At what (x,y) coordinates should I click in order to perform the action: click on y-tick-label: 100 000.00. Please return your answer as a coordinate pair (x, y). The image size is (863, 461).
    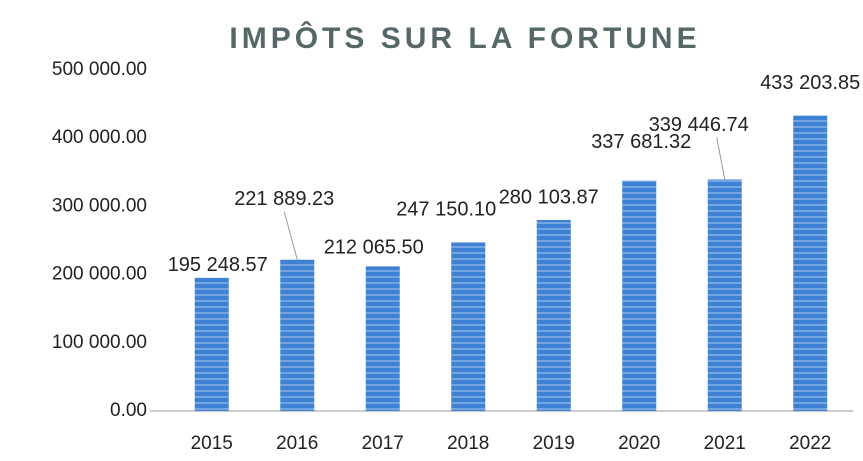
    Looking at the image, I should click on (99, 342).